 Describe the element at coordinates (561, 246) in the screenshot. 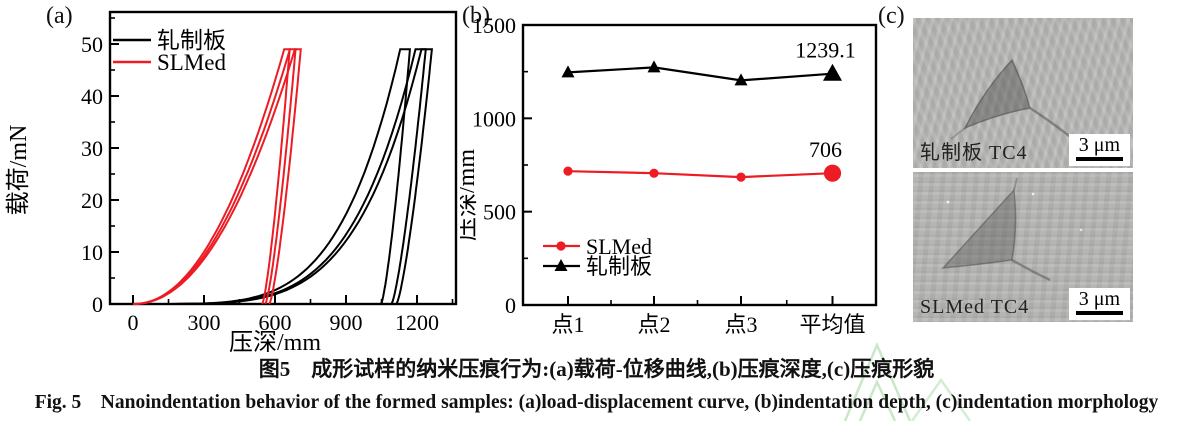

I see `legend-marker-circle` at that location.